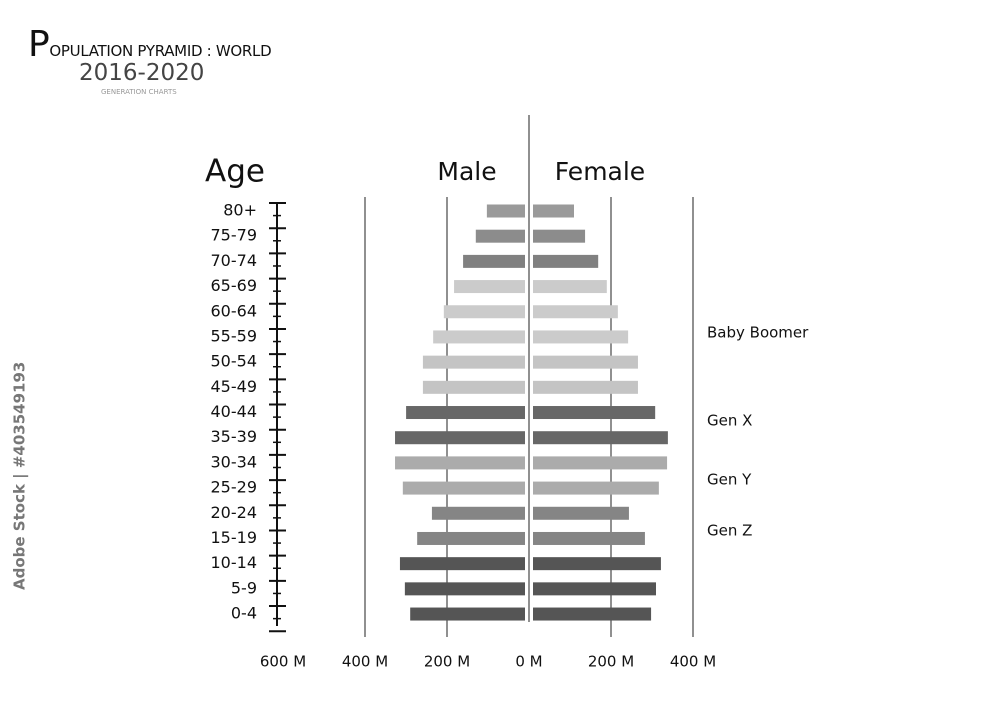  Describe the element at coordinates (142, 73) in the screenshot. I see `subtitle: 2016-2020` at that location.